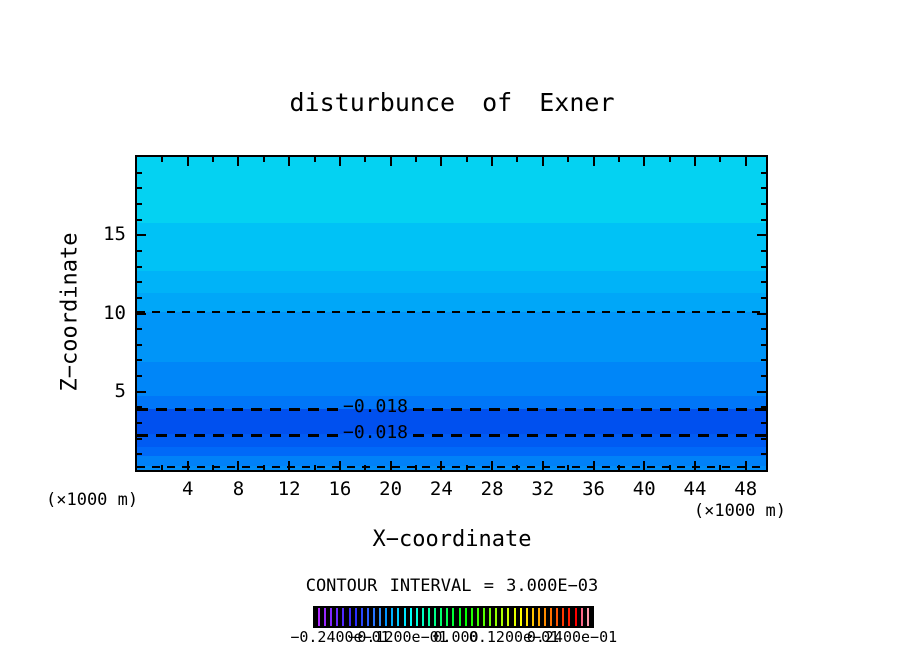 This screenshot has width=904, height=654. I want to click on contour-label: −0.018, so click(376, 407).